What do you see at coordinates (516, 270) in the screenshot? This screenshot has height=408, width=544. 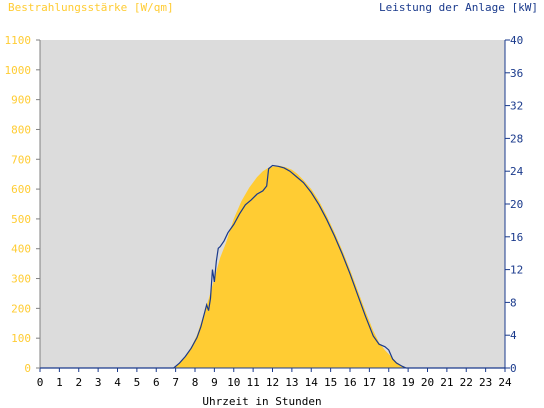 I see `y-right-tick-label: 12` at bounding box center [516, 270].